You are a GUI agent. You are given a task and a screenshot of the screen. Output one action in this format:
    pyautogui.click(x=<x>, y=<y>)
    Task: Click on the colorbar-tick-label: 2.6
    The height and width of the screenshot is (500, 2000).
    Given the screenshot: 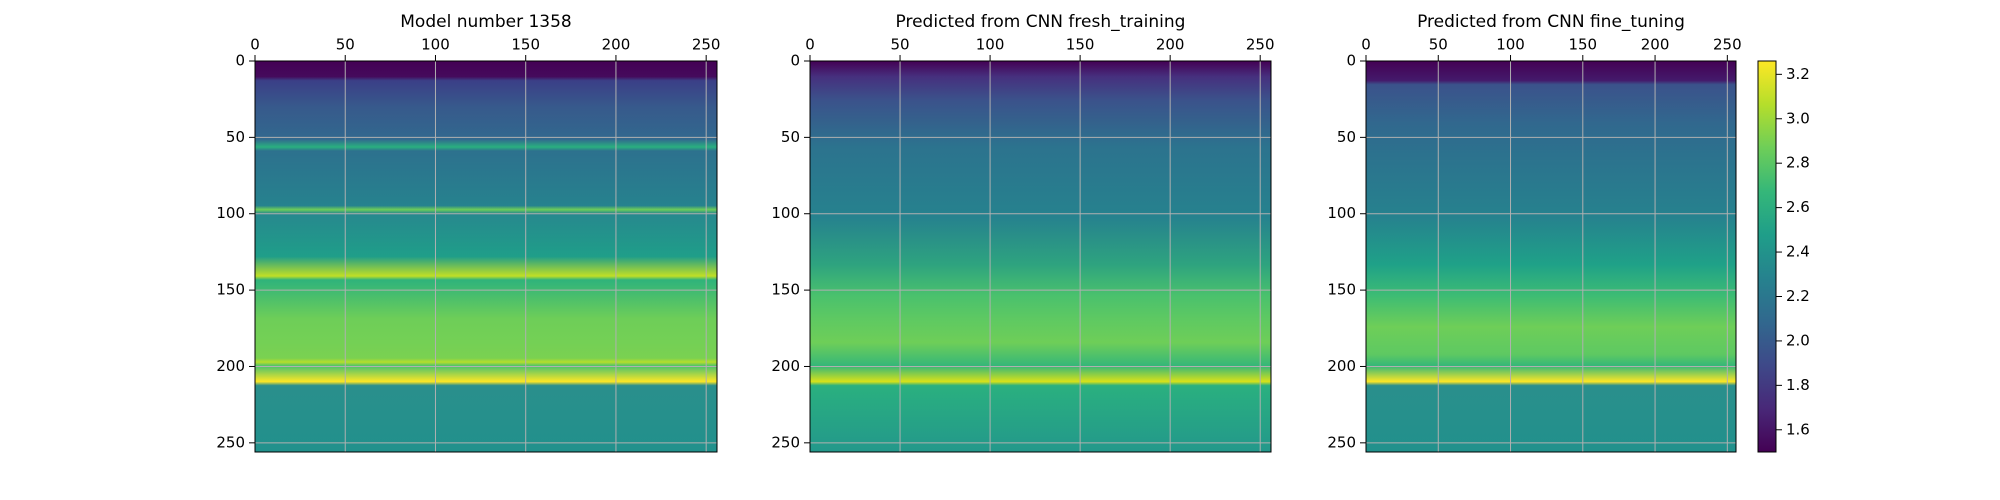 What is the action you would take?
    pyautogui.click(x=1798, y=207)
    